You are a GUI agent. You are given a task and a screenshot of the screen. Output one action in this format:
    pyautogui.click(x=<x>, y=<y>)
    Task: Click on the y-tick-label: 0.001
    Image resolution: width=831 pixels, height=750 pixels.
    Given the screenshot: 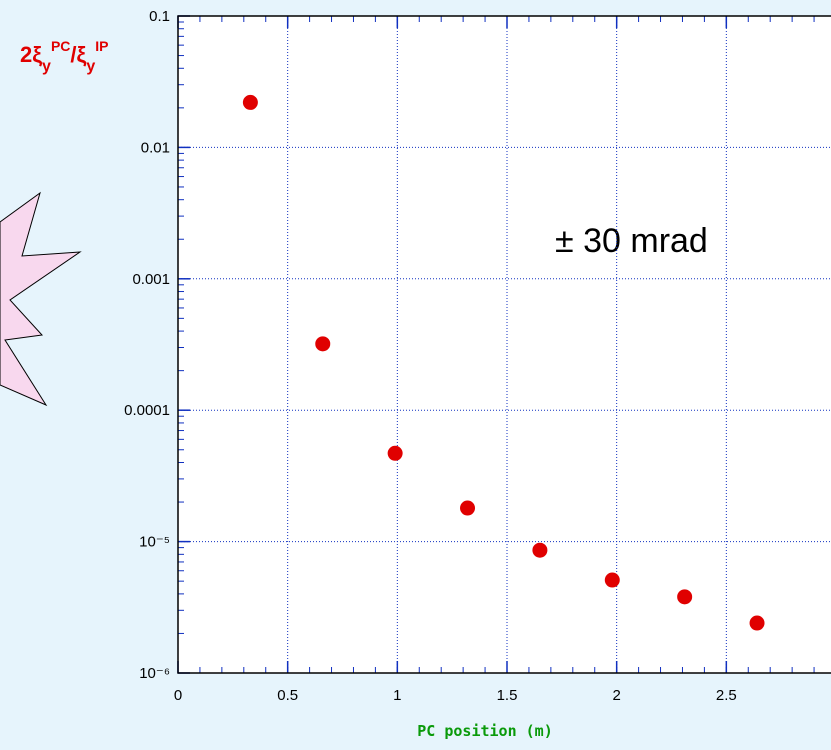 What is the action you would take?
    pyautogui.click(x=151, y=279)
    